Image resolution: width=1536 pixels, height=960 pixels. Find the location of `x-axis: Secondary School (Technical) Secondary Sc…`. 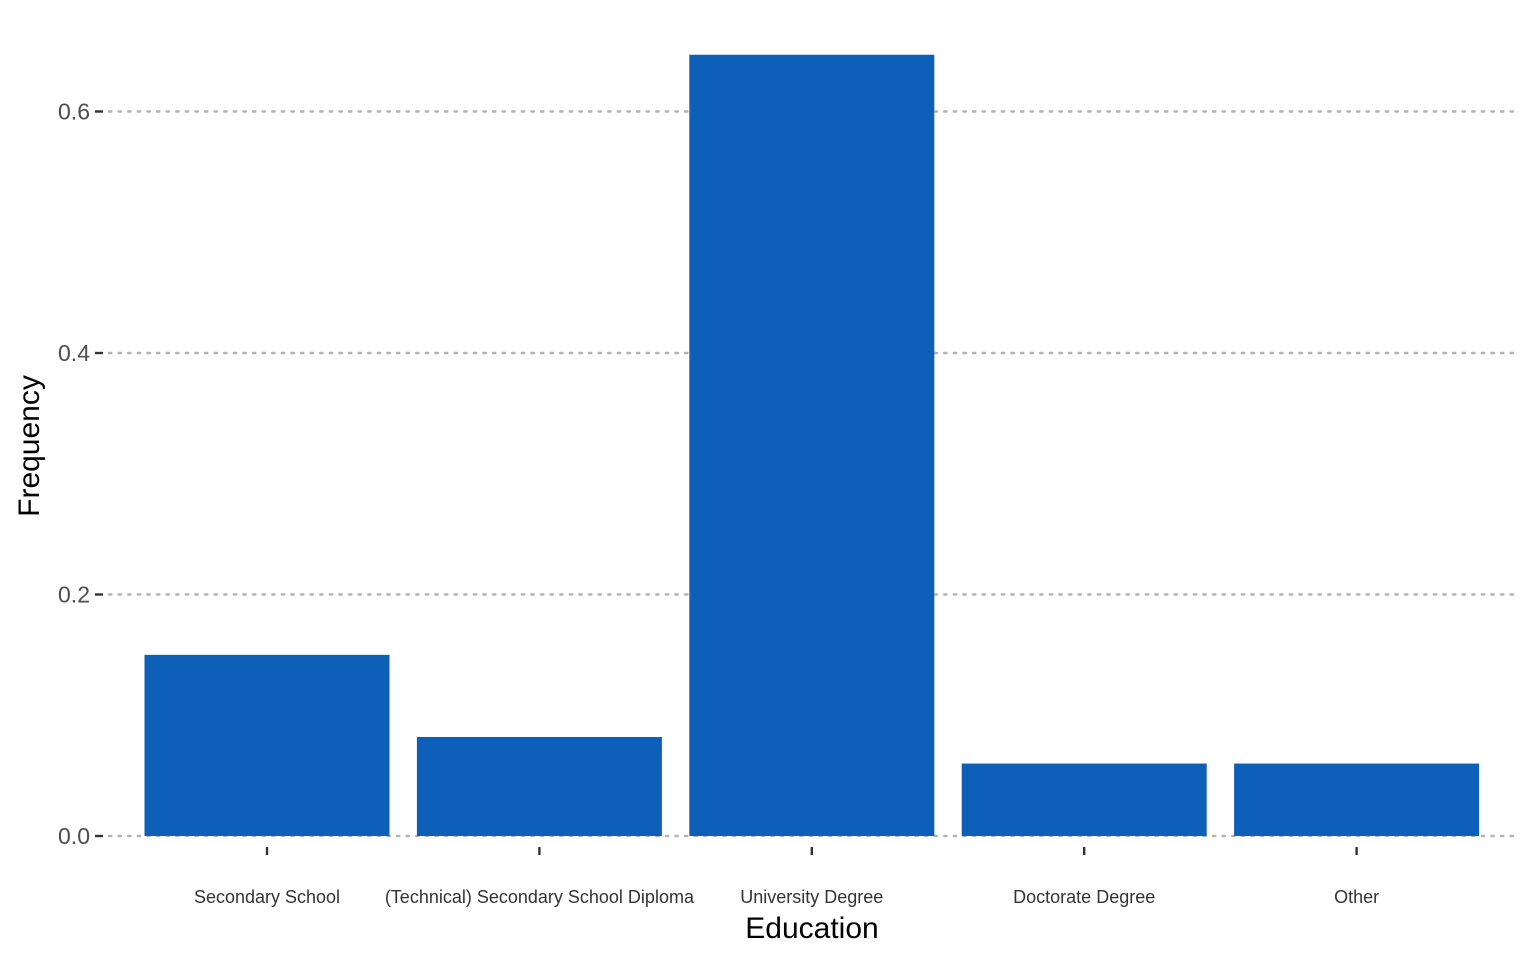

x-axis: Secondary School (Technical) Secondary Sc… is located at coordinates (786, 877).